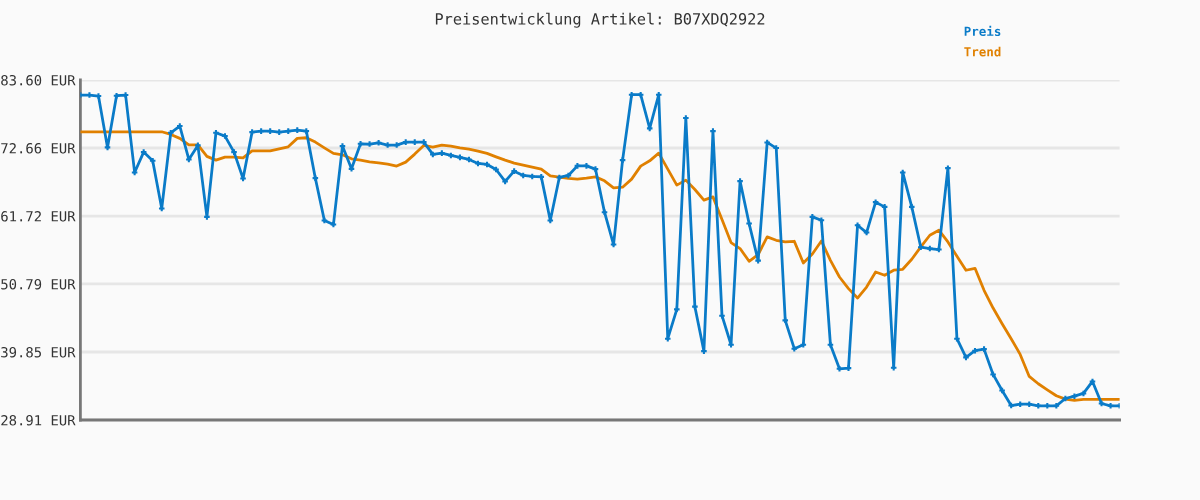 The image size is (1200, 500). I want to click on y-tick-label: 39.85 EUR, so click(38, 352).